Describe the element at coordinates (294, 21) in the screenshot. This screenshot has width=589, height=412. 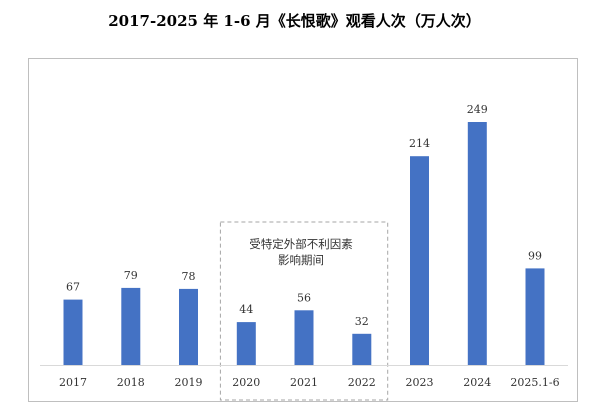
I see `chart-title: 2017-2025 年 1-6 月《长恨歌》观看人次（万人次）` at that location.